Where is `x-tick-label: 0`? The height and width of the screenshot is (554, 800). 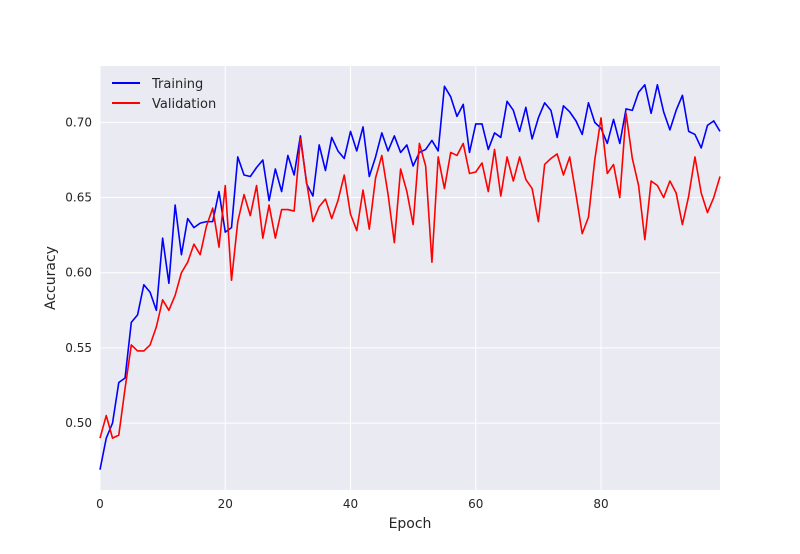 x-tick-label: 0 is located at coordinates (100, 504).